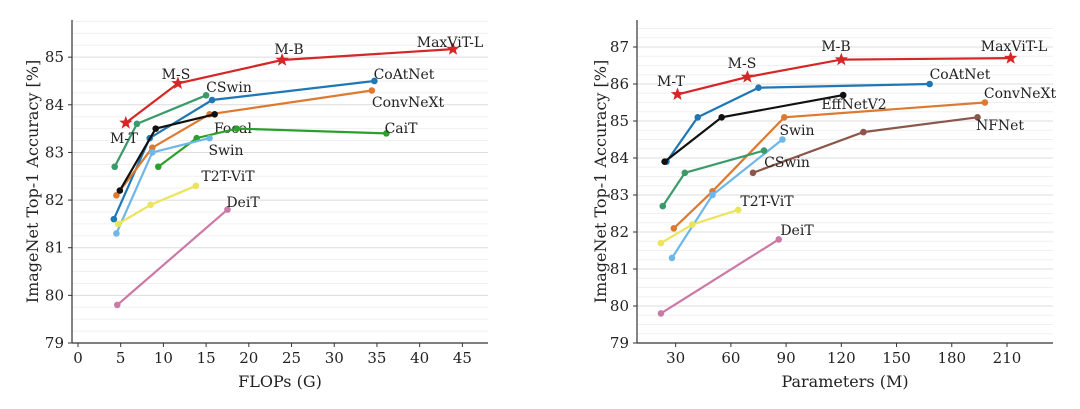 This screenshot has width=1080, height=409. Describe the element at coordinates (853, 105) in the screenshot. I see `series-label: EffNetV2` at that location.